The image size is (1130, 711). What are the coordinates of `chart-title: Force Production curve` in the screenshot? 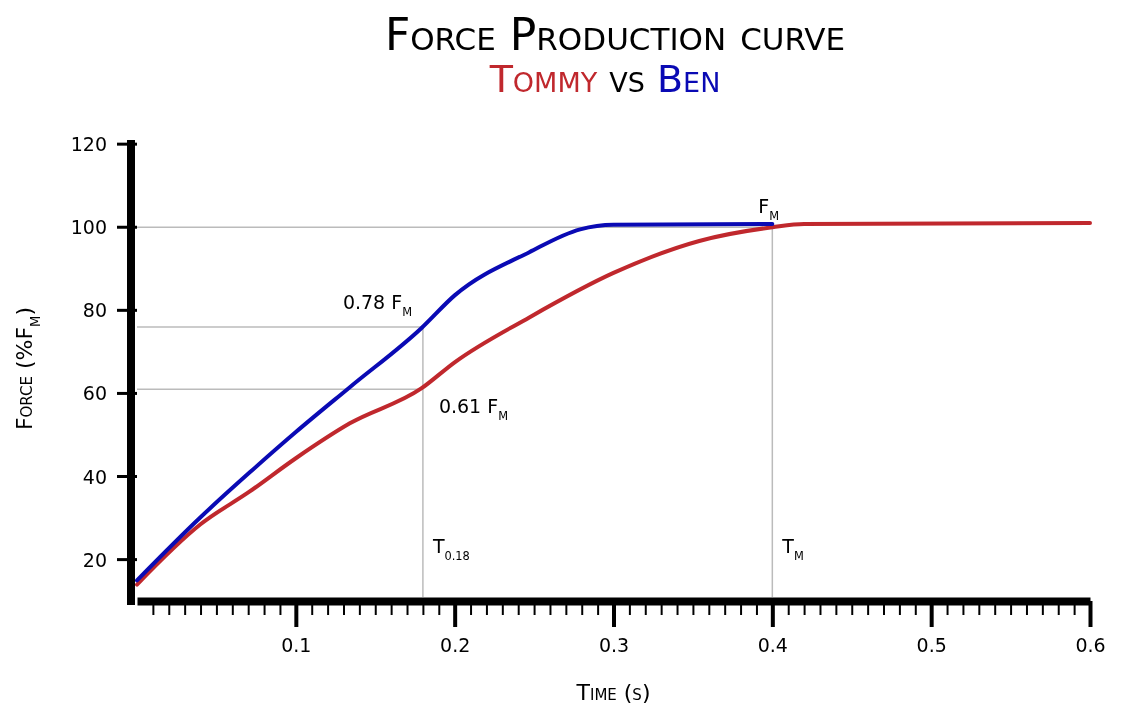 It's located at (615, 34).